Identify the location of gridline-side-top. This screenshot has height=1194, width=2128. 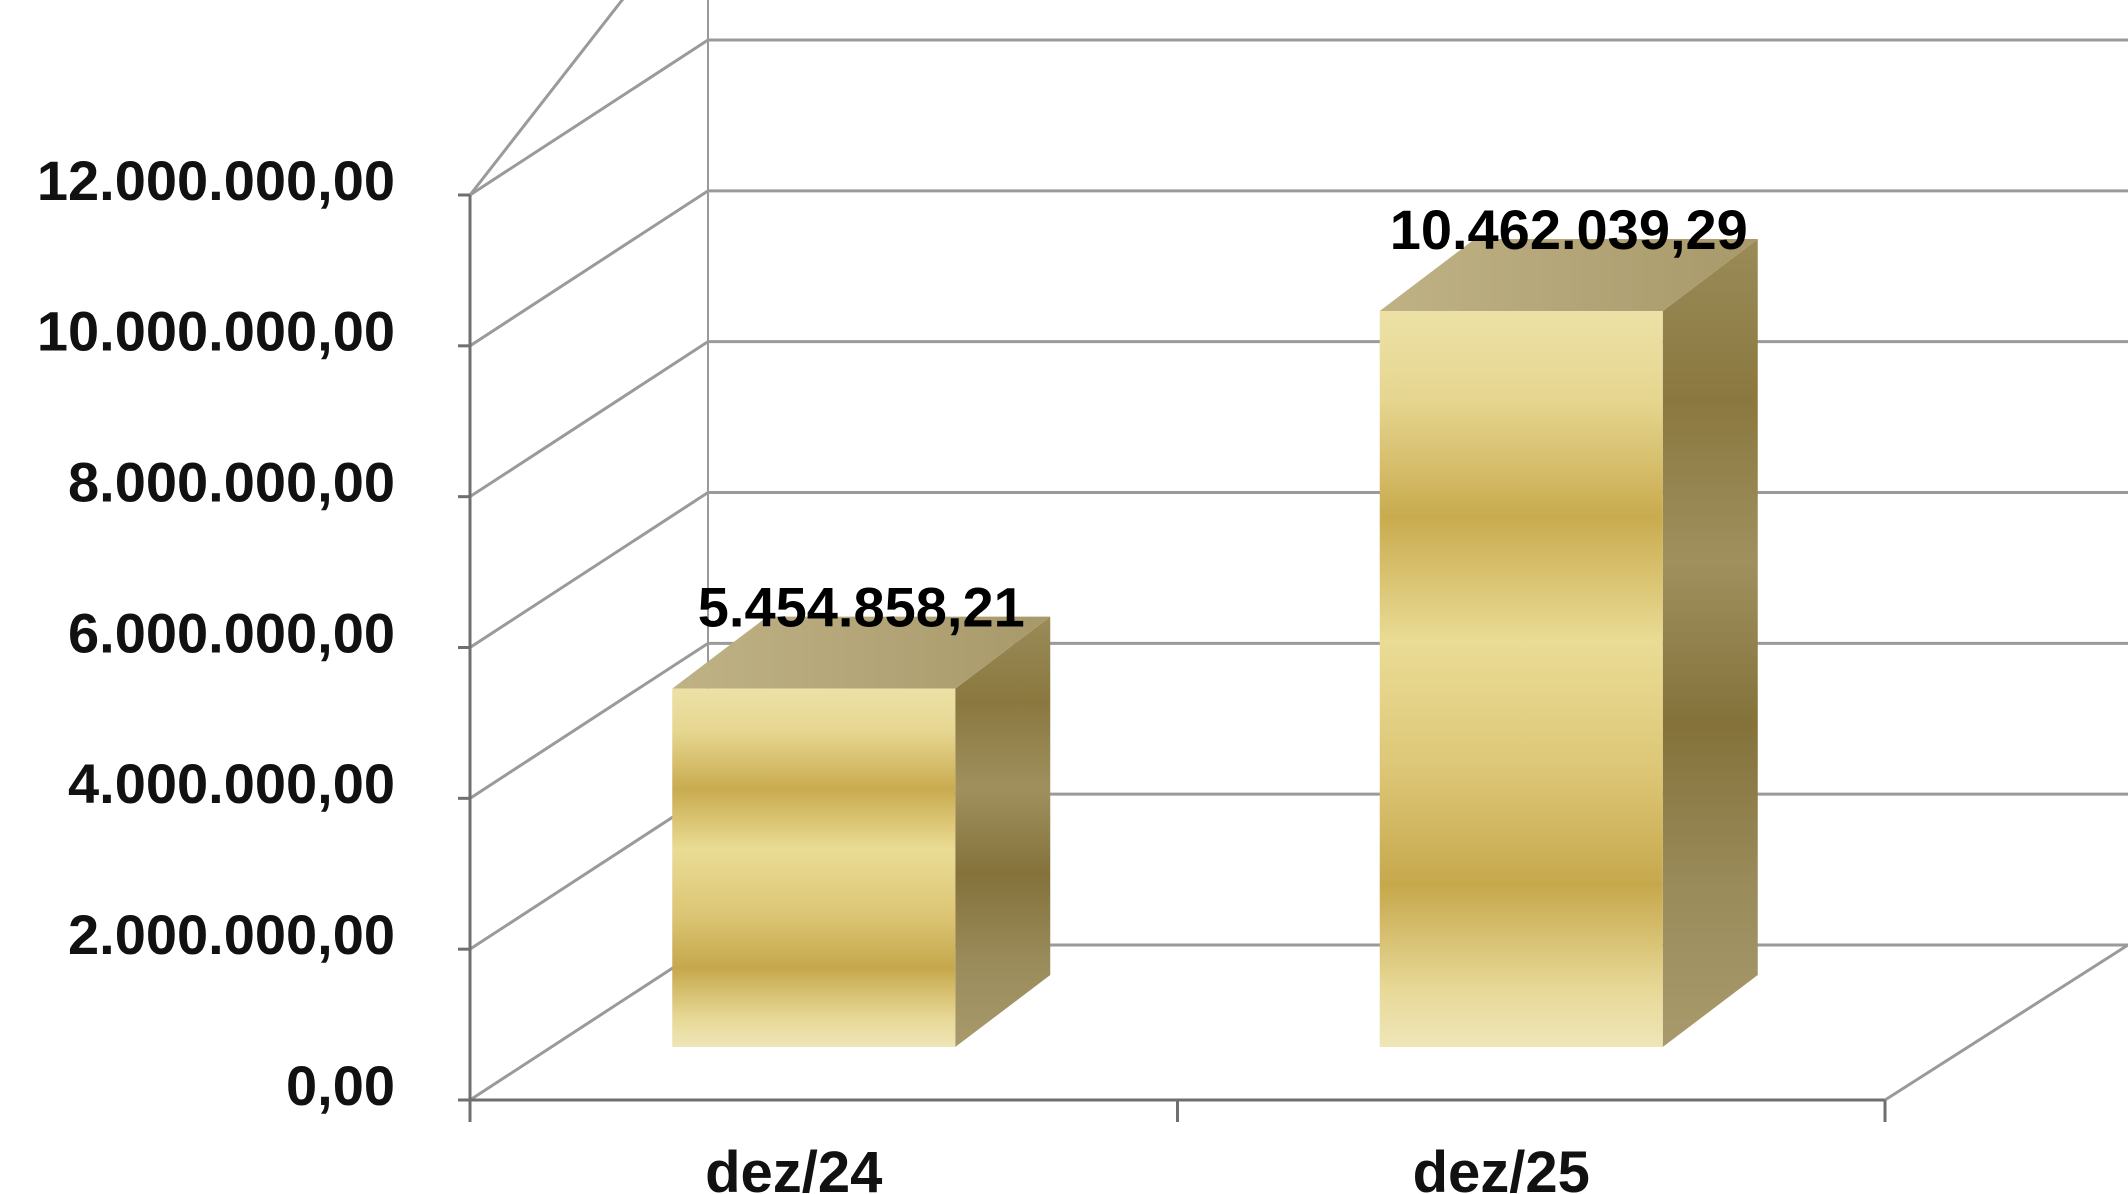
(546, 98).